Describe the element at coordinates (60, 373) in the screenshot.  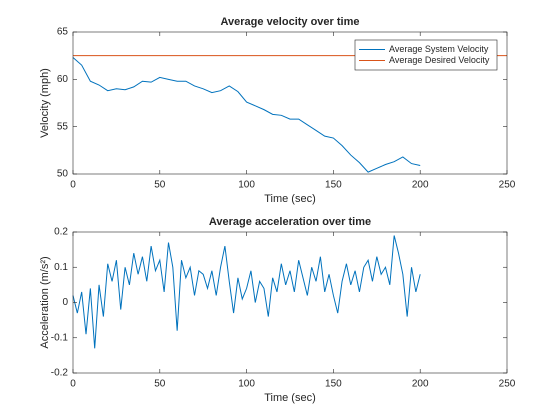
I see `y-tick-label: -0.2` at that location.